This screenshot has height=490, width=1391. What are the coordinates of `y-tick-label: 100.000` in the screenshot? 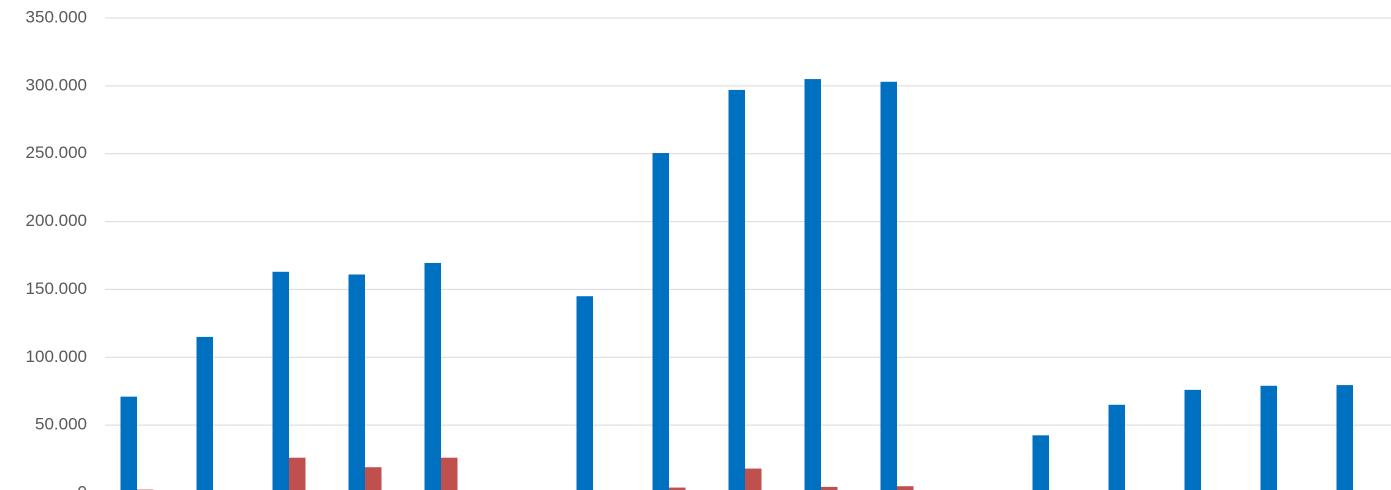 It's located at (56, 356).